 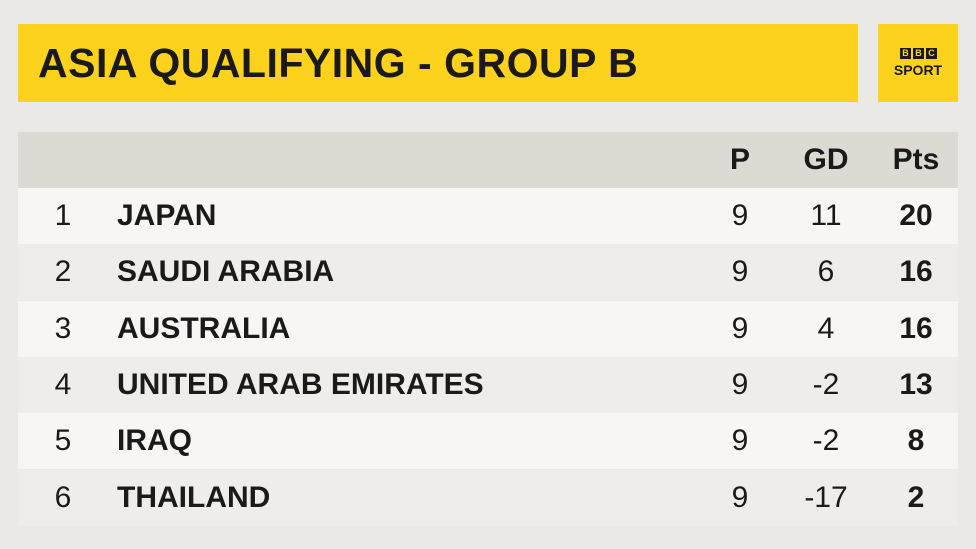 What do you see at coordinates (916, 384) in the screenshot?
I see `points: 13` at bounding box center [916, 384].